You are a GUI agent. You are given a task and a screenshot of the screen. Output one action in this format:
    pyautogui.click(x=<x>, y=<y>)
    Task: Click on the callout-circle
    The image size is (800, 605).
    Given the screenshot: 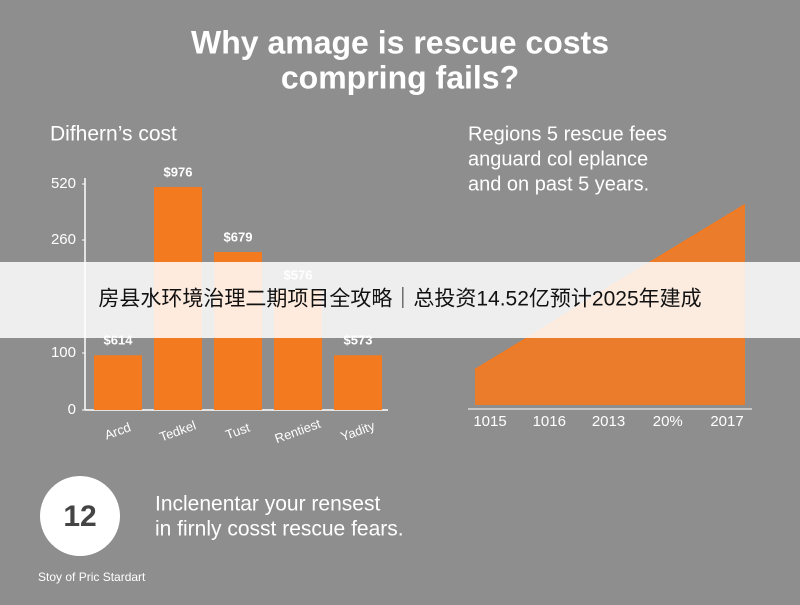 What is the action you would take?
    pyautogui.click(x=80, y=516)
    